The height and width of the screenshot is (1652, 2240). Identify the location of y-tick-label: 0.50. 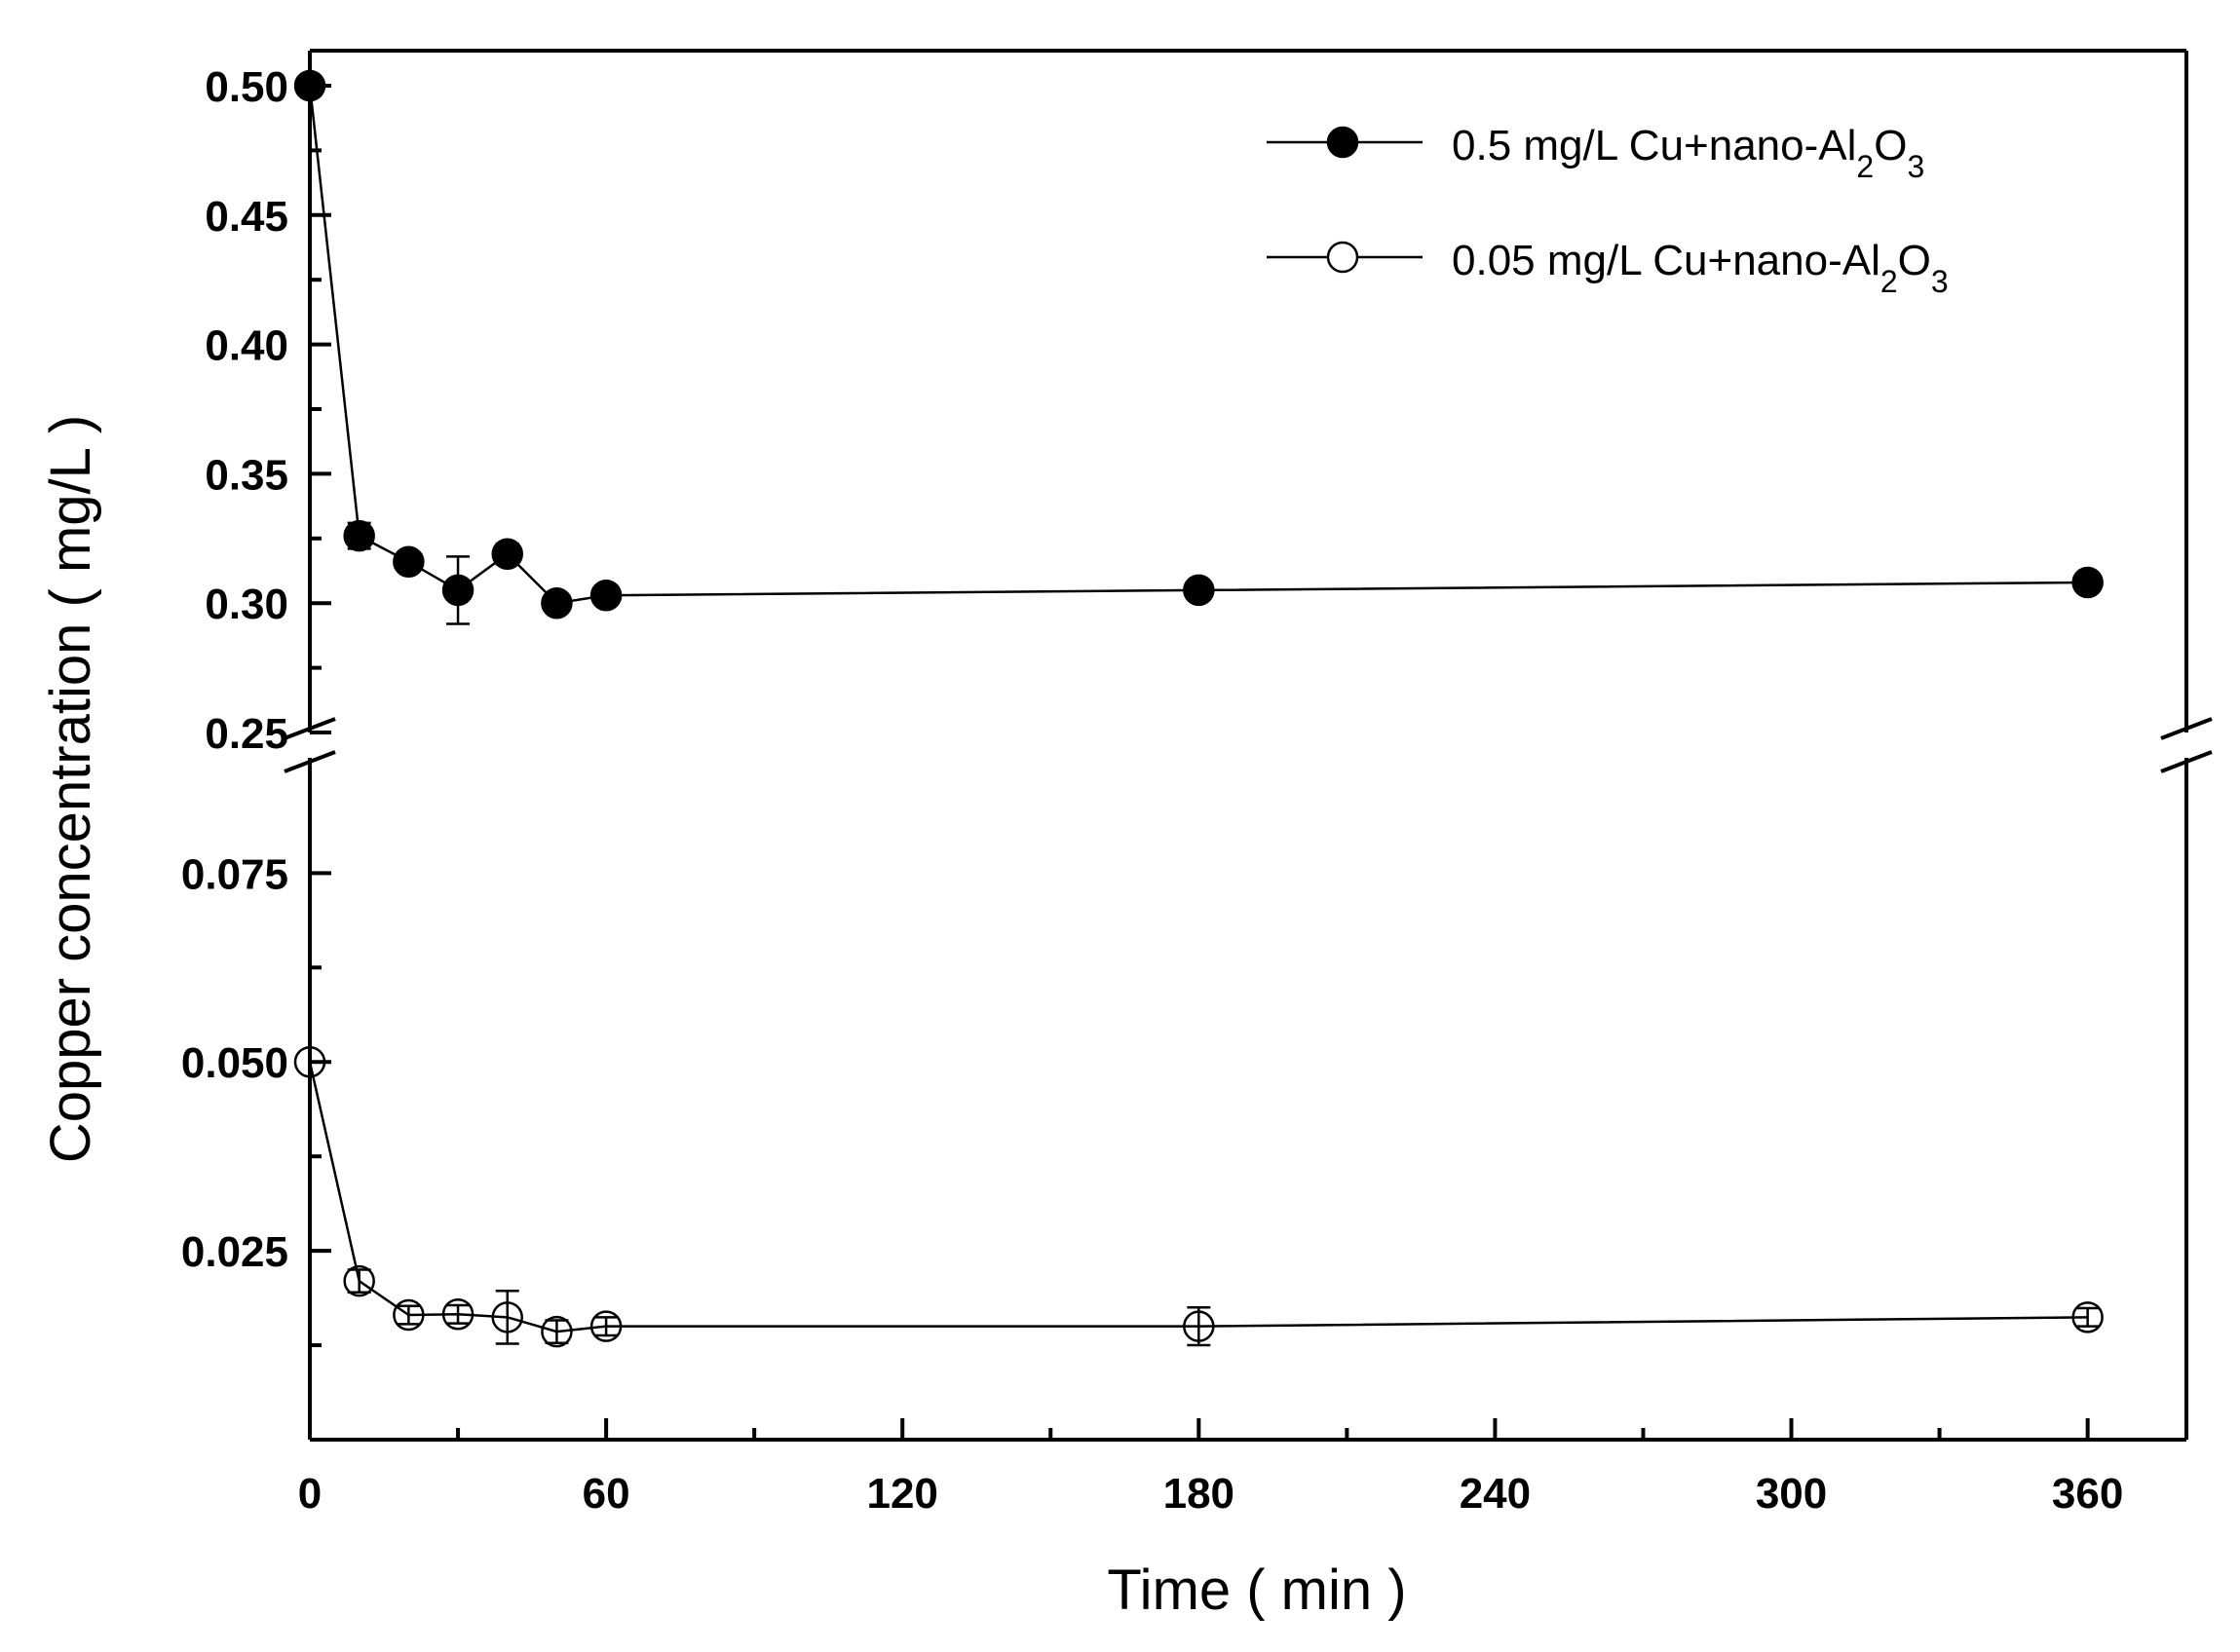
(246, 87).